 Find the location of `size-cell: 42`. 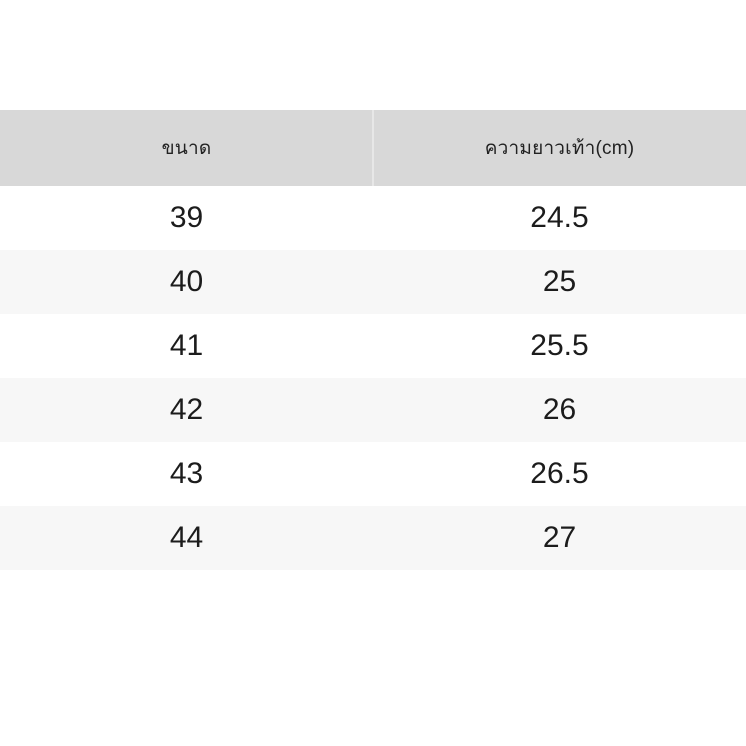

size-cell: 42 is located at coordinates (186, 409).